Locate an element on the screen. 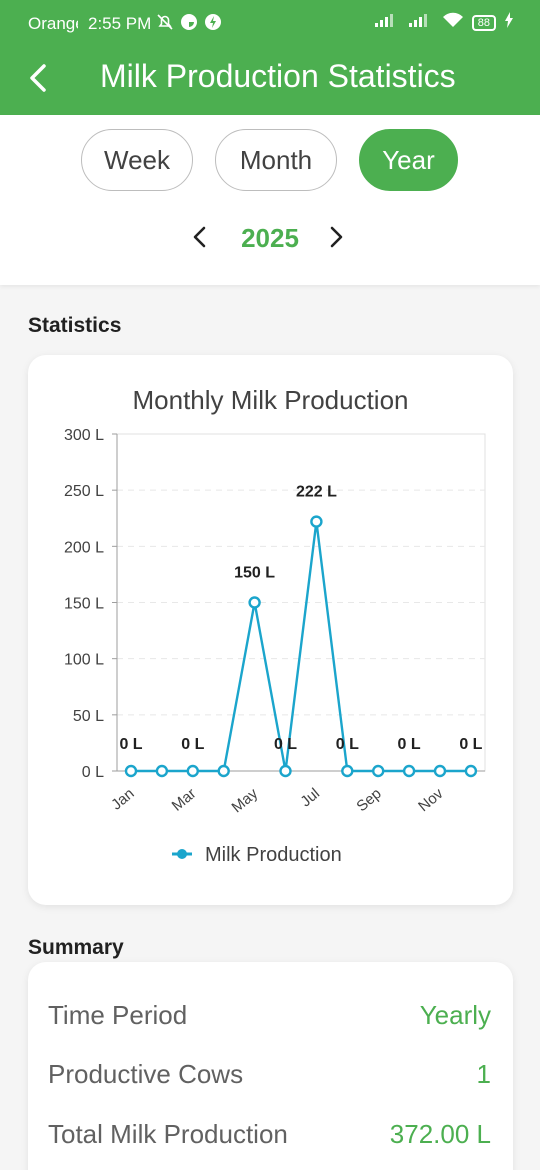 The width and height of the screenshot is (540, 1170). chevron-right-icon is located at coordinates (336, 237).